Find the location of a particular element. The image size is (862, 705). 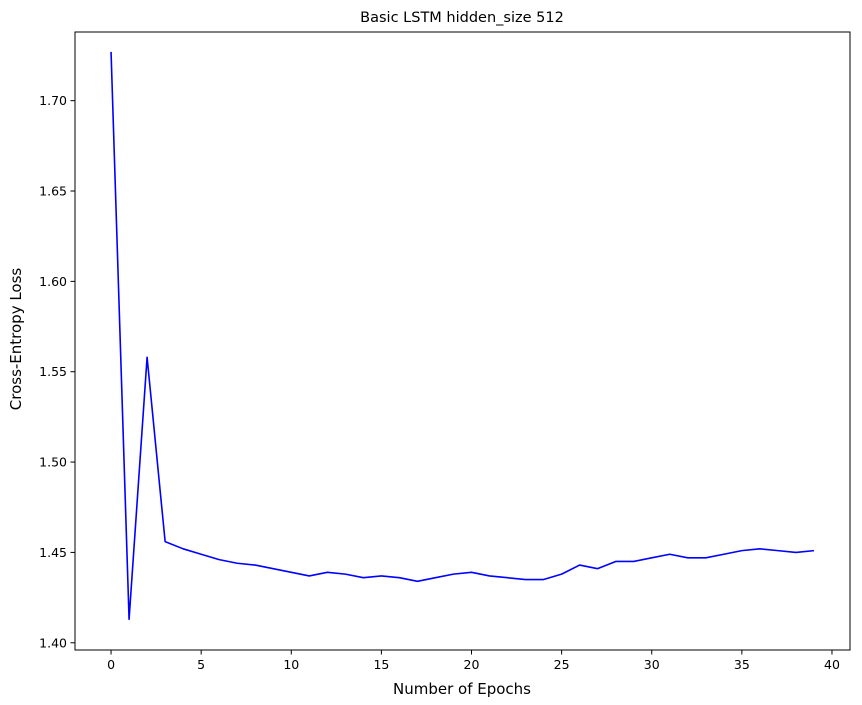

x-tick-label: 10 is located at coordinates (291, 664).